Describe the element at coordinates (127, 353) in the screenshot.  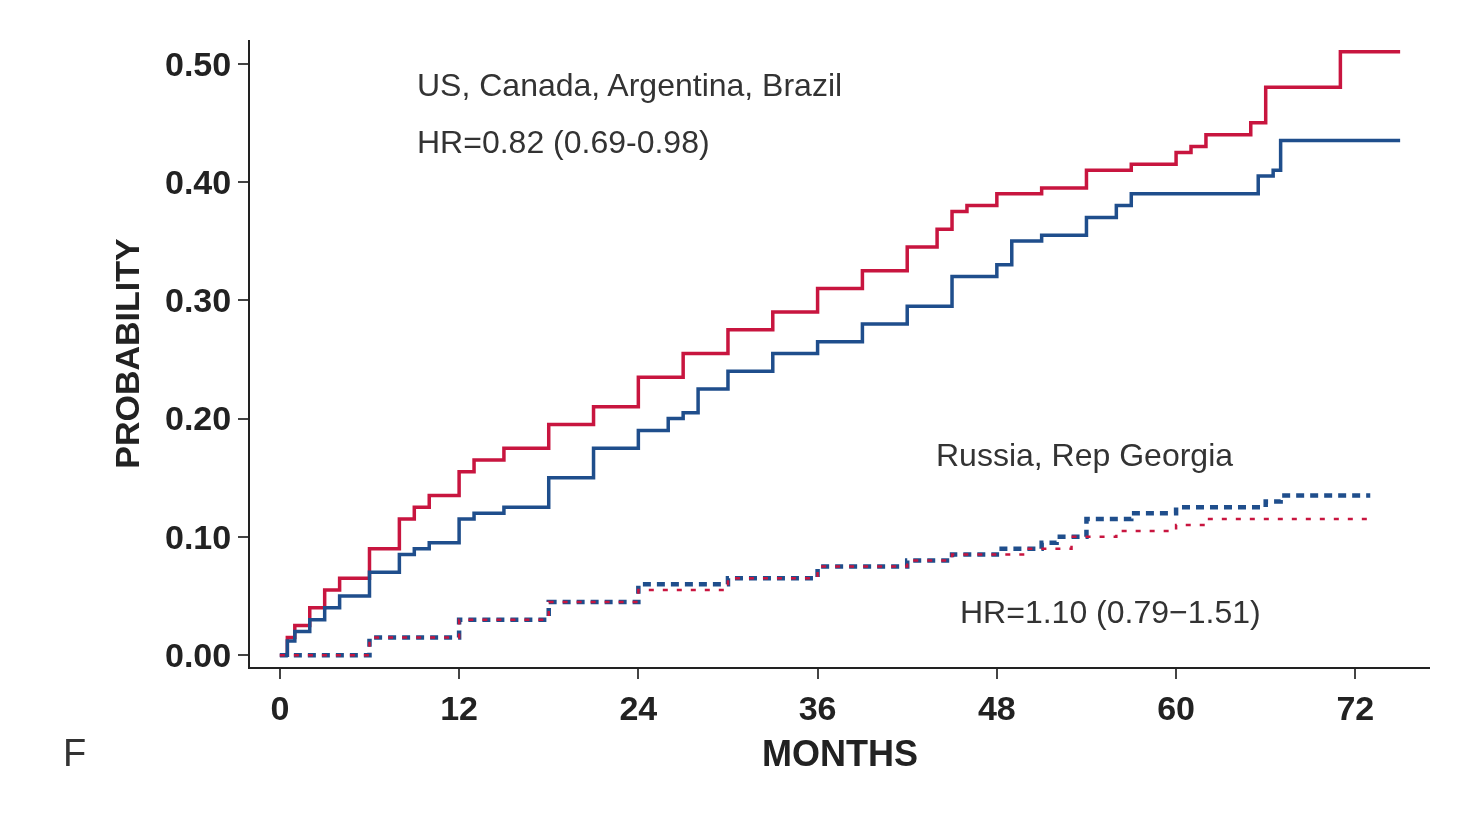
I see `y-axis-title: PROBABILITY` at that location.